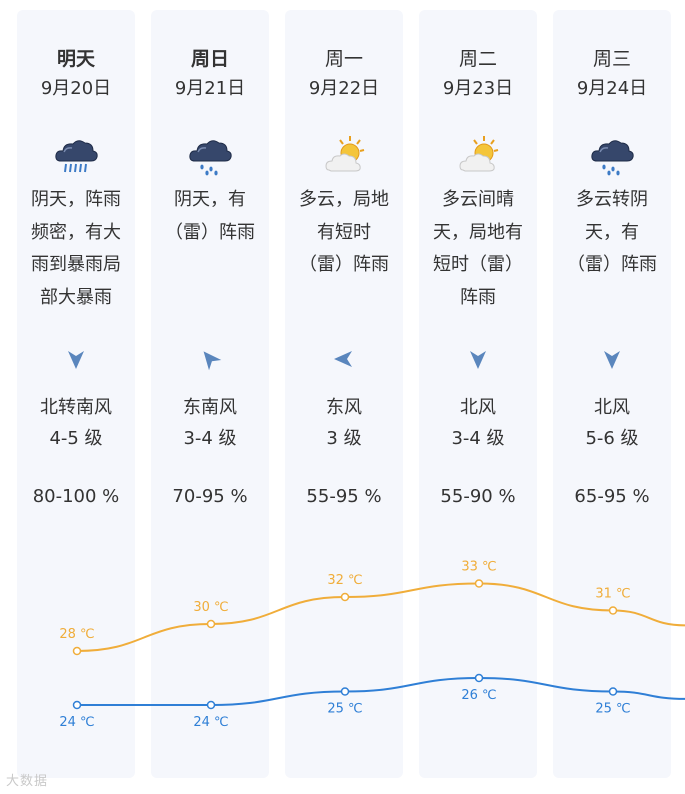 This screenshot has width=685, height=794. What do you see at coordinates (344, 88) in the screenshot?
I see `date-label: 9月22日` at bounding box center [344, 88].